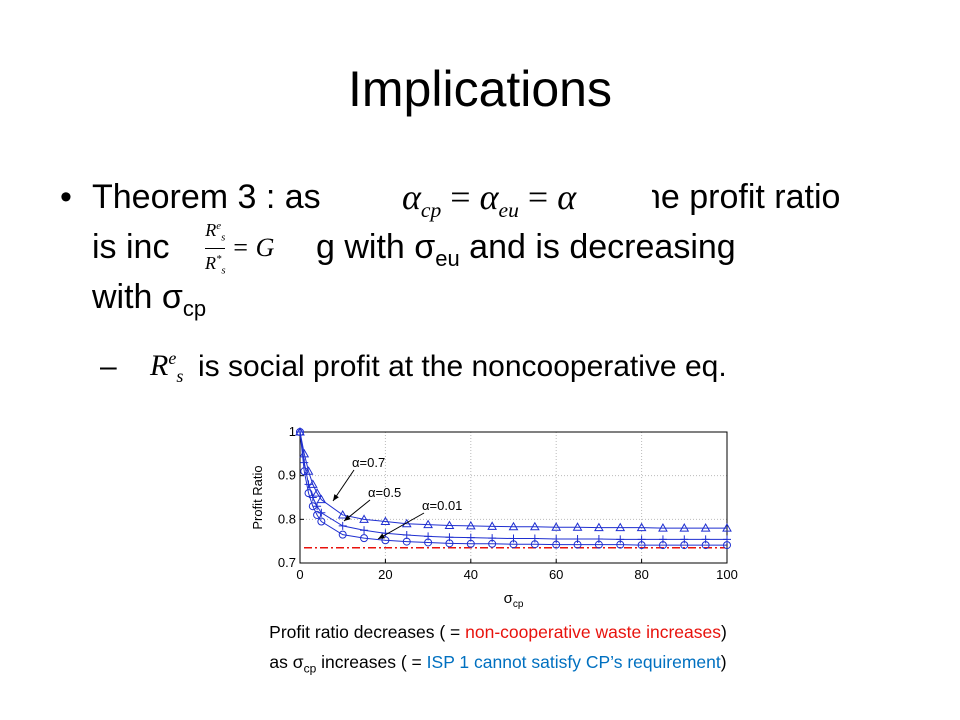 This screenshot has height=720, width=960. I want to click on x-axis-label-sub: cp, so click(518, 604).